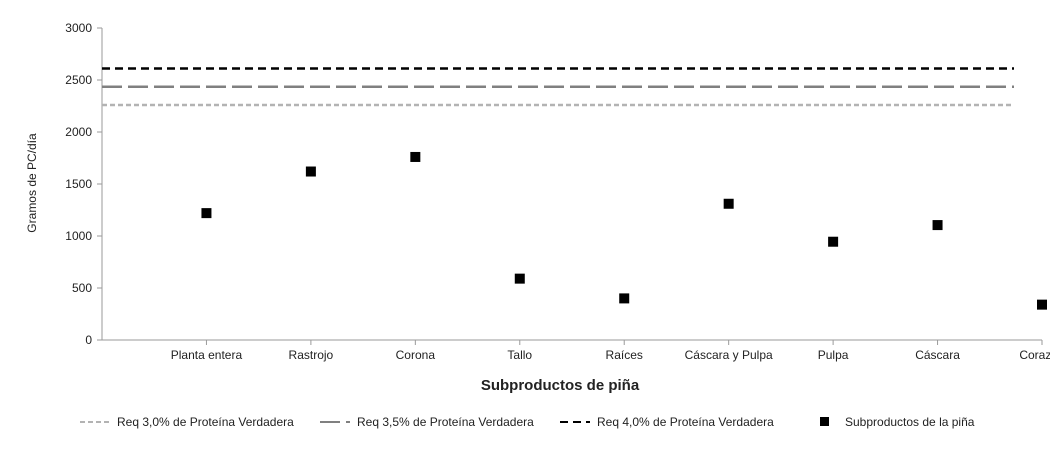  Describe the element at coordinates (78, 184) in the screenshot. I see `y-tick-label: 1500` at that location.